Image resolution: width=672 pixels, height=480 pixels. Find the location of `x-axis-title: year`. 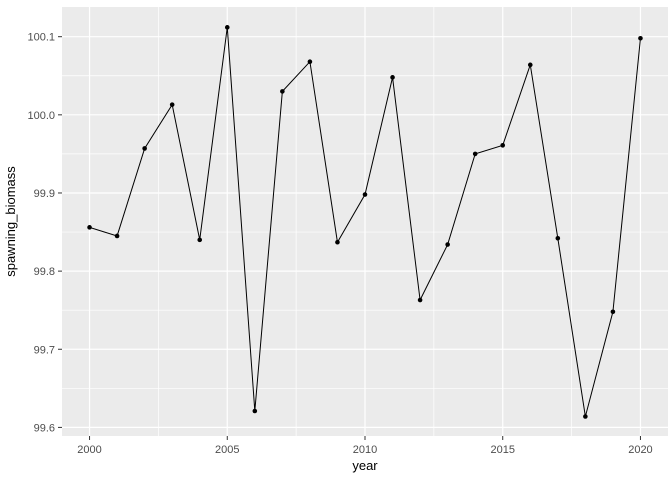

x-axis-title: year is located at coordinates (365, 465).